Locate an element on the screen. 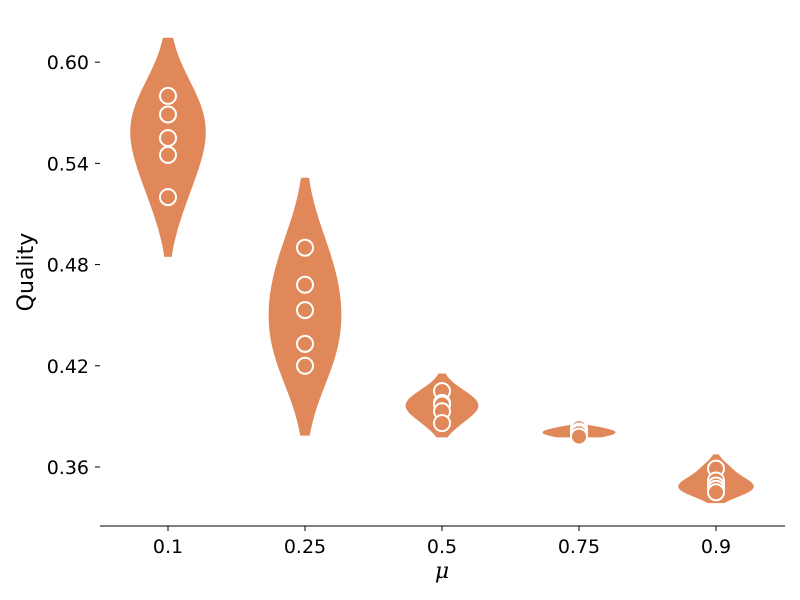 This screenshot has height=600, width=800. y-tick-label: 0.60 is located at coordinates (68, 63).